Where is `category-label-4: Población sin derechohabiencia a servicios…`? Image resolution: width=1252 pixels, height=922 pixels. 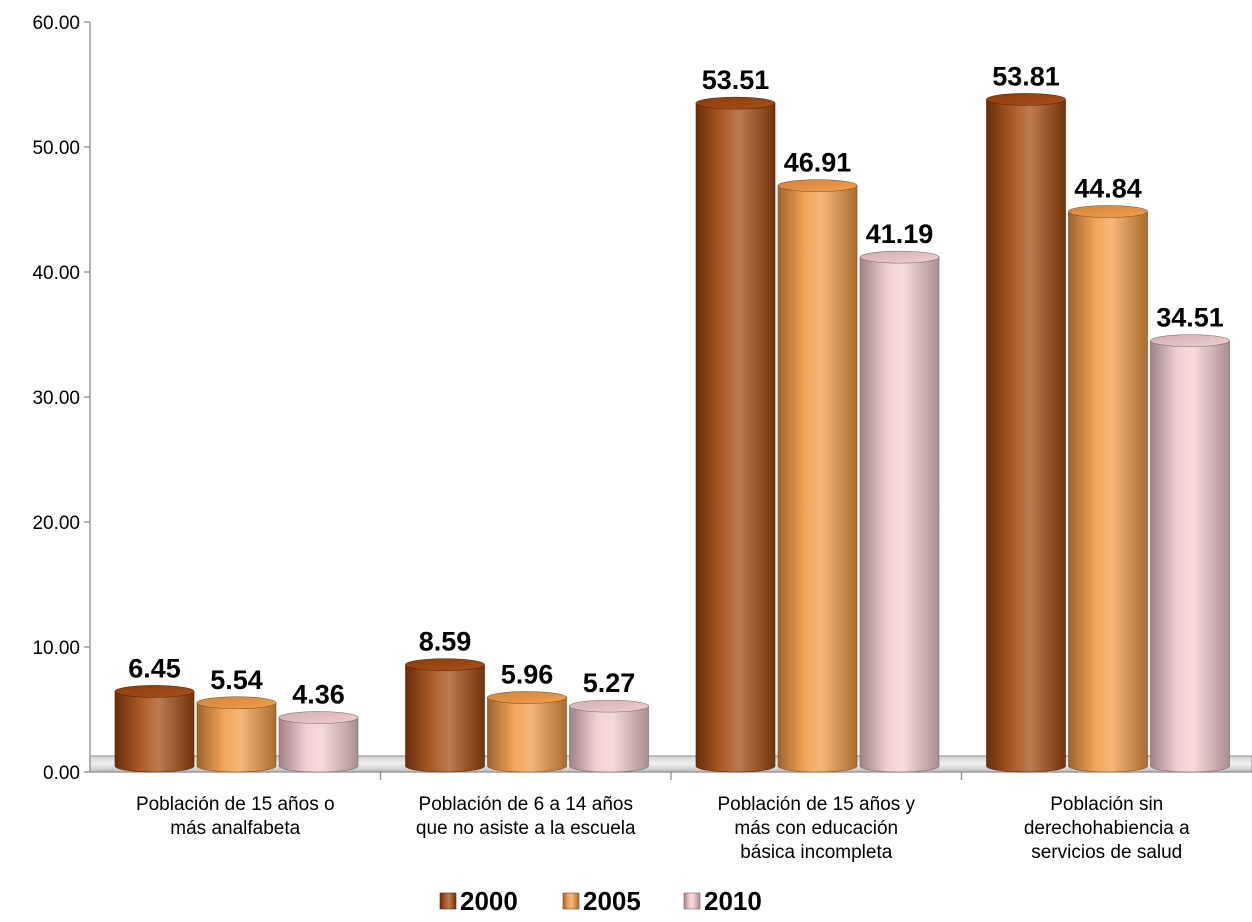
category-label-4: Población sin derechohabiencia a servicios… is located at coordinates (1107, 828).